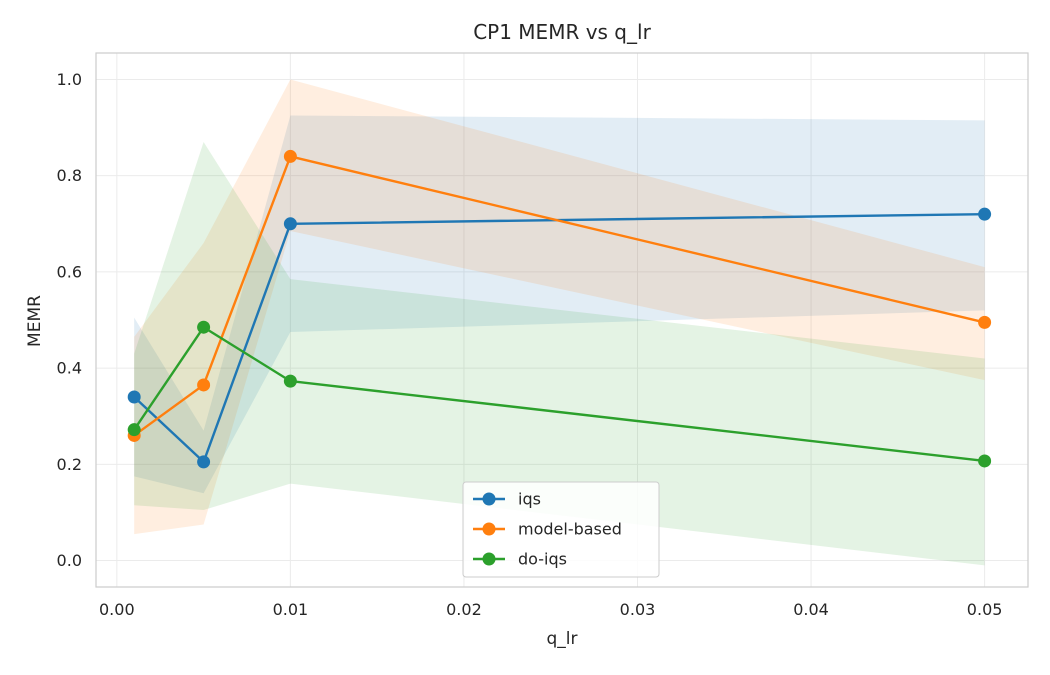  I want to click on y-tick-label: 0.0, so click(69, 560).